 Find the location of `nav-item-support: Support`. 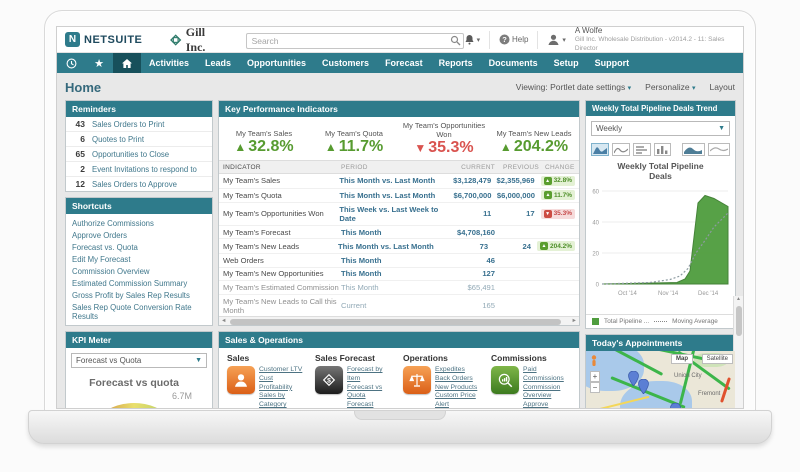

nav-item-support: Support is located at coordinates (612, 63).